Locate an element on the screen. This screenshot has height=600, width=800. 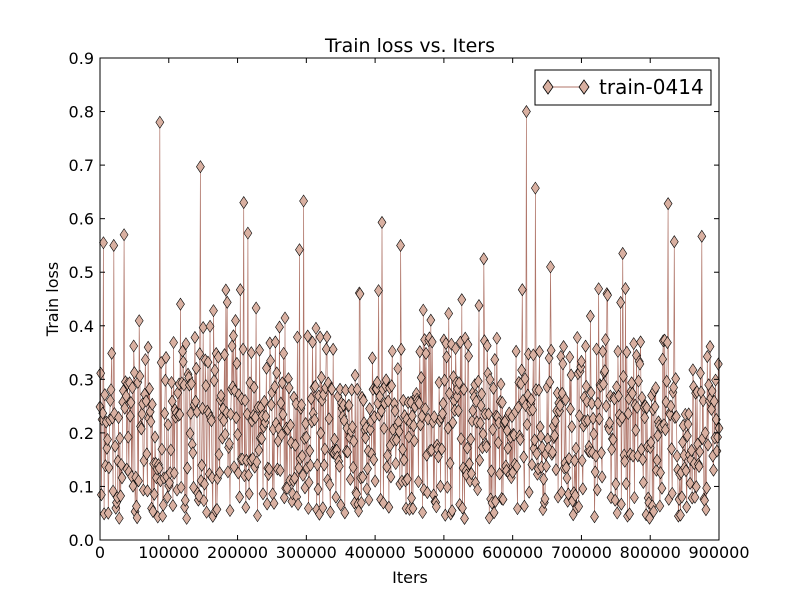
y-tick-label: 0.0 is located at coordinates (81, 540).